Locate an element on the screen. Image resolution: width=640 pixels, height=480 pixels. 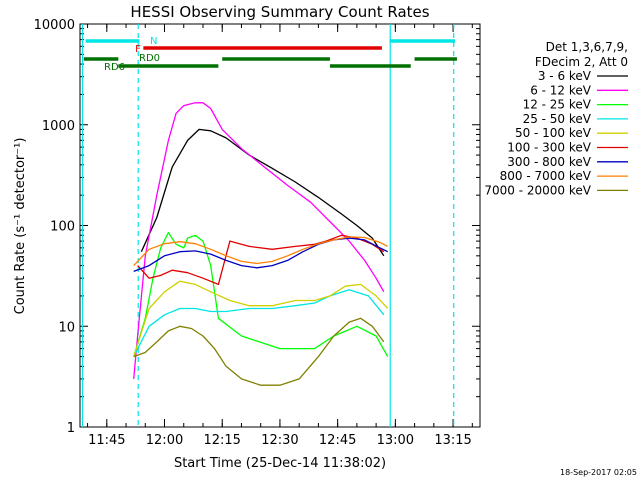
x-tick-labels: 11:45 12:00 12:15 12:30 12:45 13:00 13:15 is located at coordinates (280, 440).